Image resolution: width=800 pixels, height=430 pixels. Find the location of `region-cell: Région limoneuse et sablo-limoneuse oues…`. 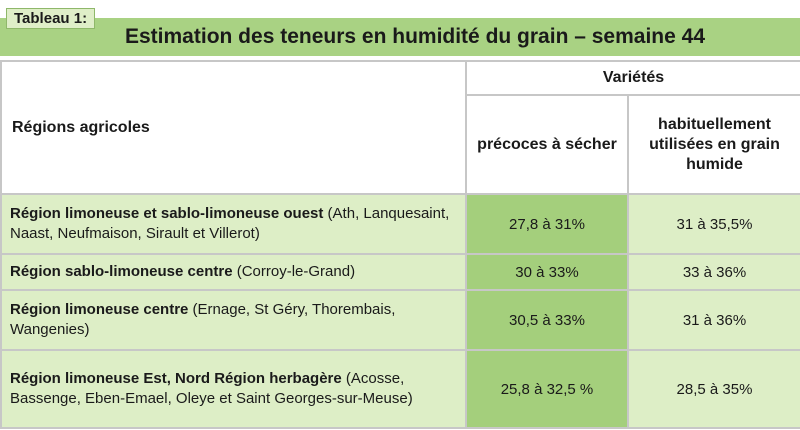

region-cell: Région limoneuse et sablo-limoneuse oues… is located at coordinates (233, 224).